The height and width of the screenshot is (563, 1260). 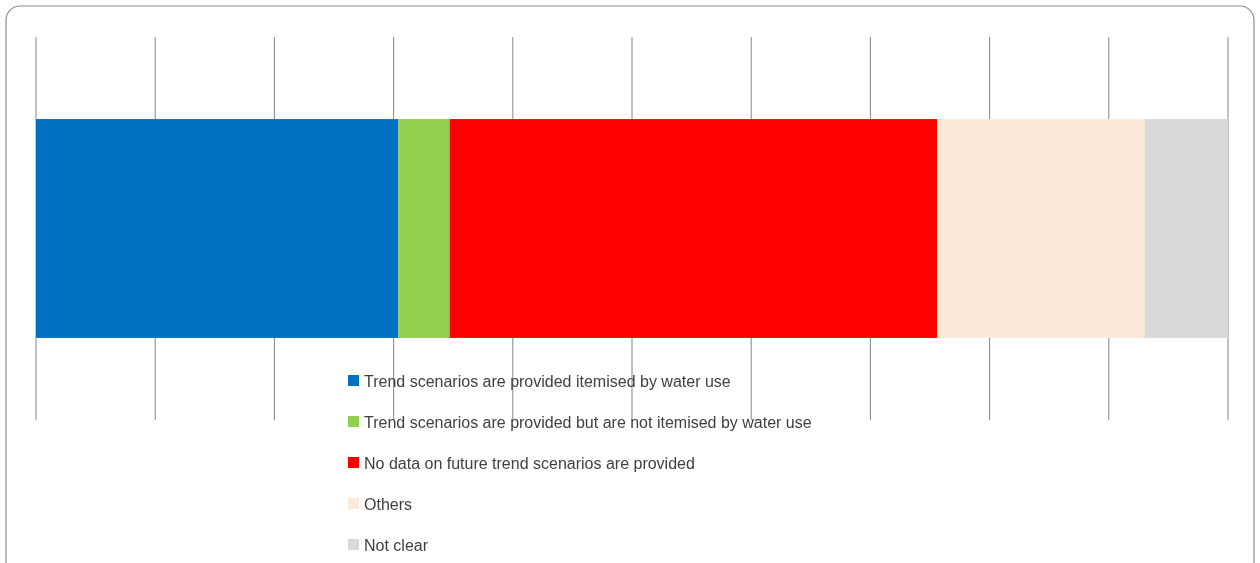 I want to click on legend-label: Trend scenarios are provided but are not itemised by water use, so click(x=588, y=422).